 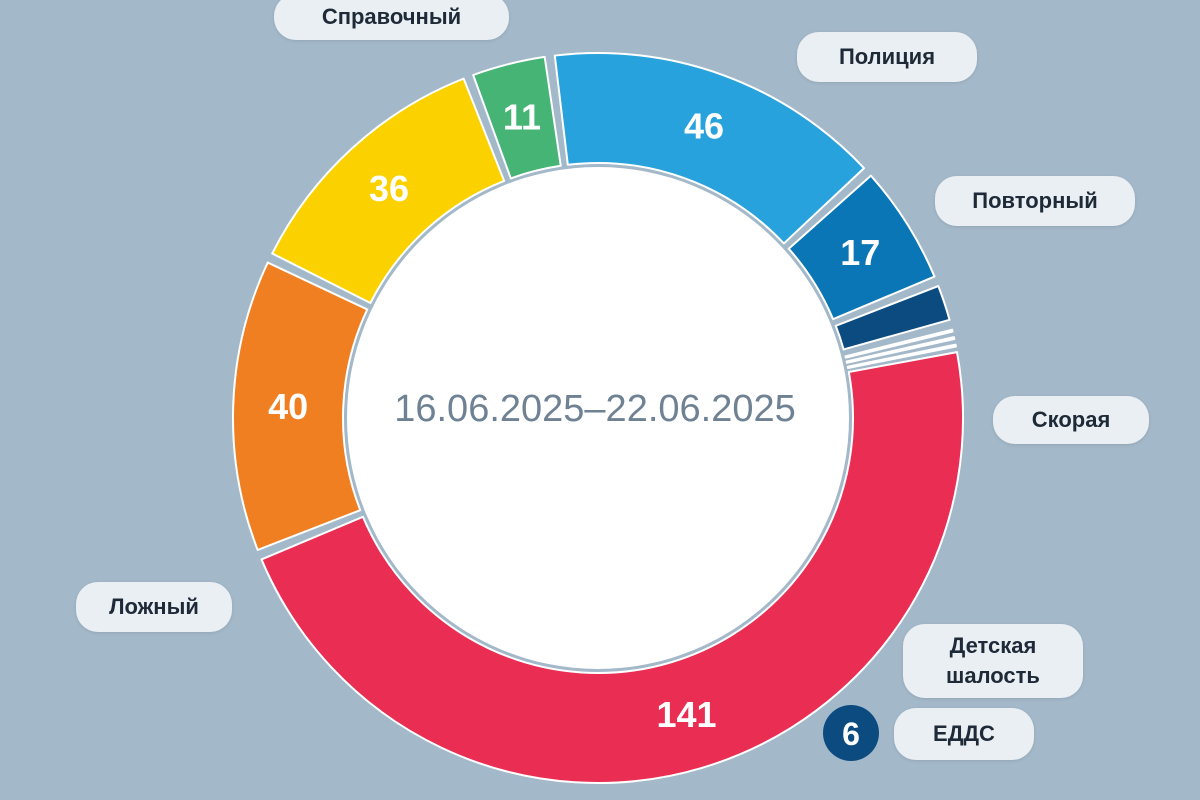 What do you see at coordinates (860, 252) in the screenshot?
I see `slice-label-4: 17` at bounding box center [860, 252].